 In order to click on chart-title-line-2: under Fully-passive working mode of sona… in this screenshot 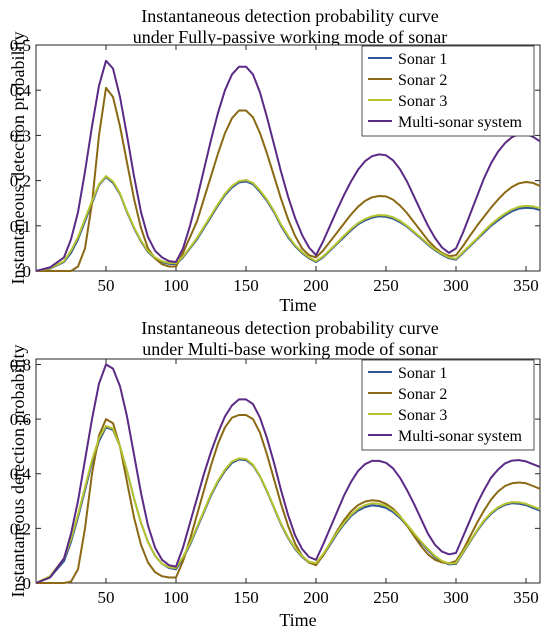, I will do `click(290, 37)`.